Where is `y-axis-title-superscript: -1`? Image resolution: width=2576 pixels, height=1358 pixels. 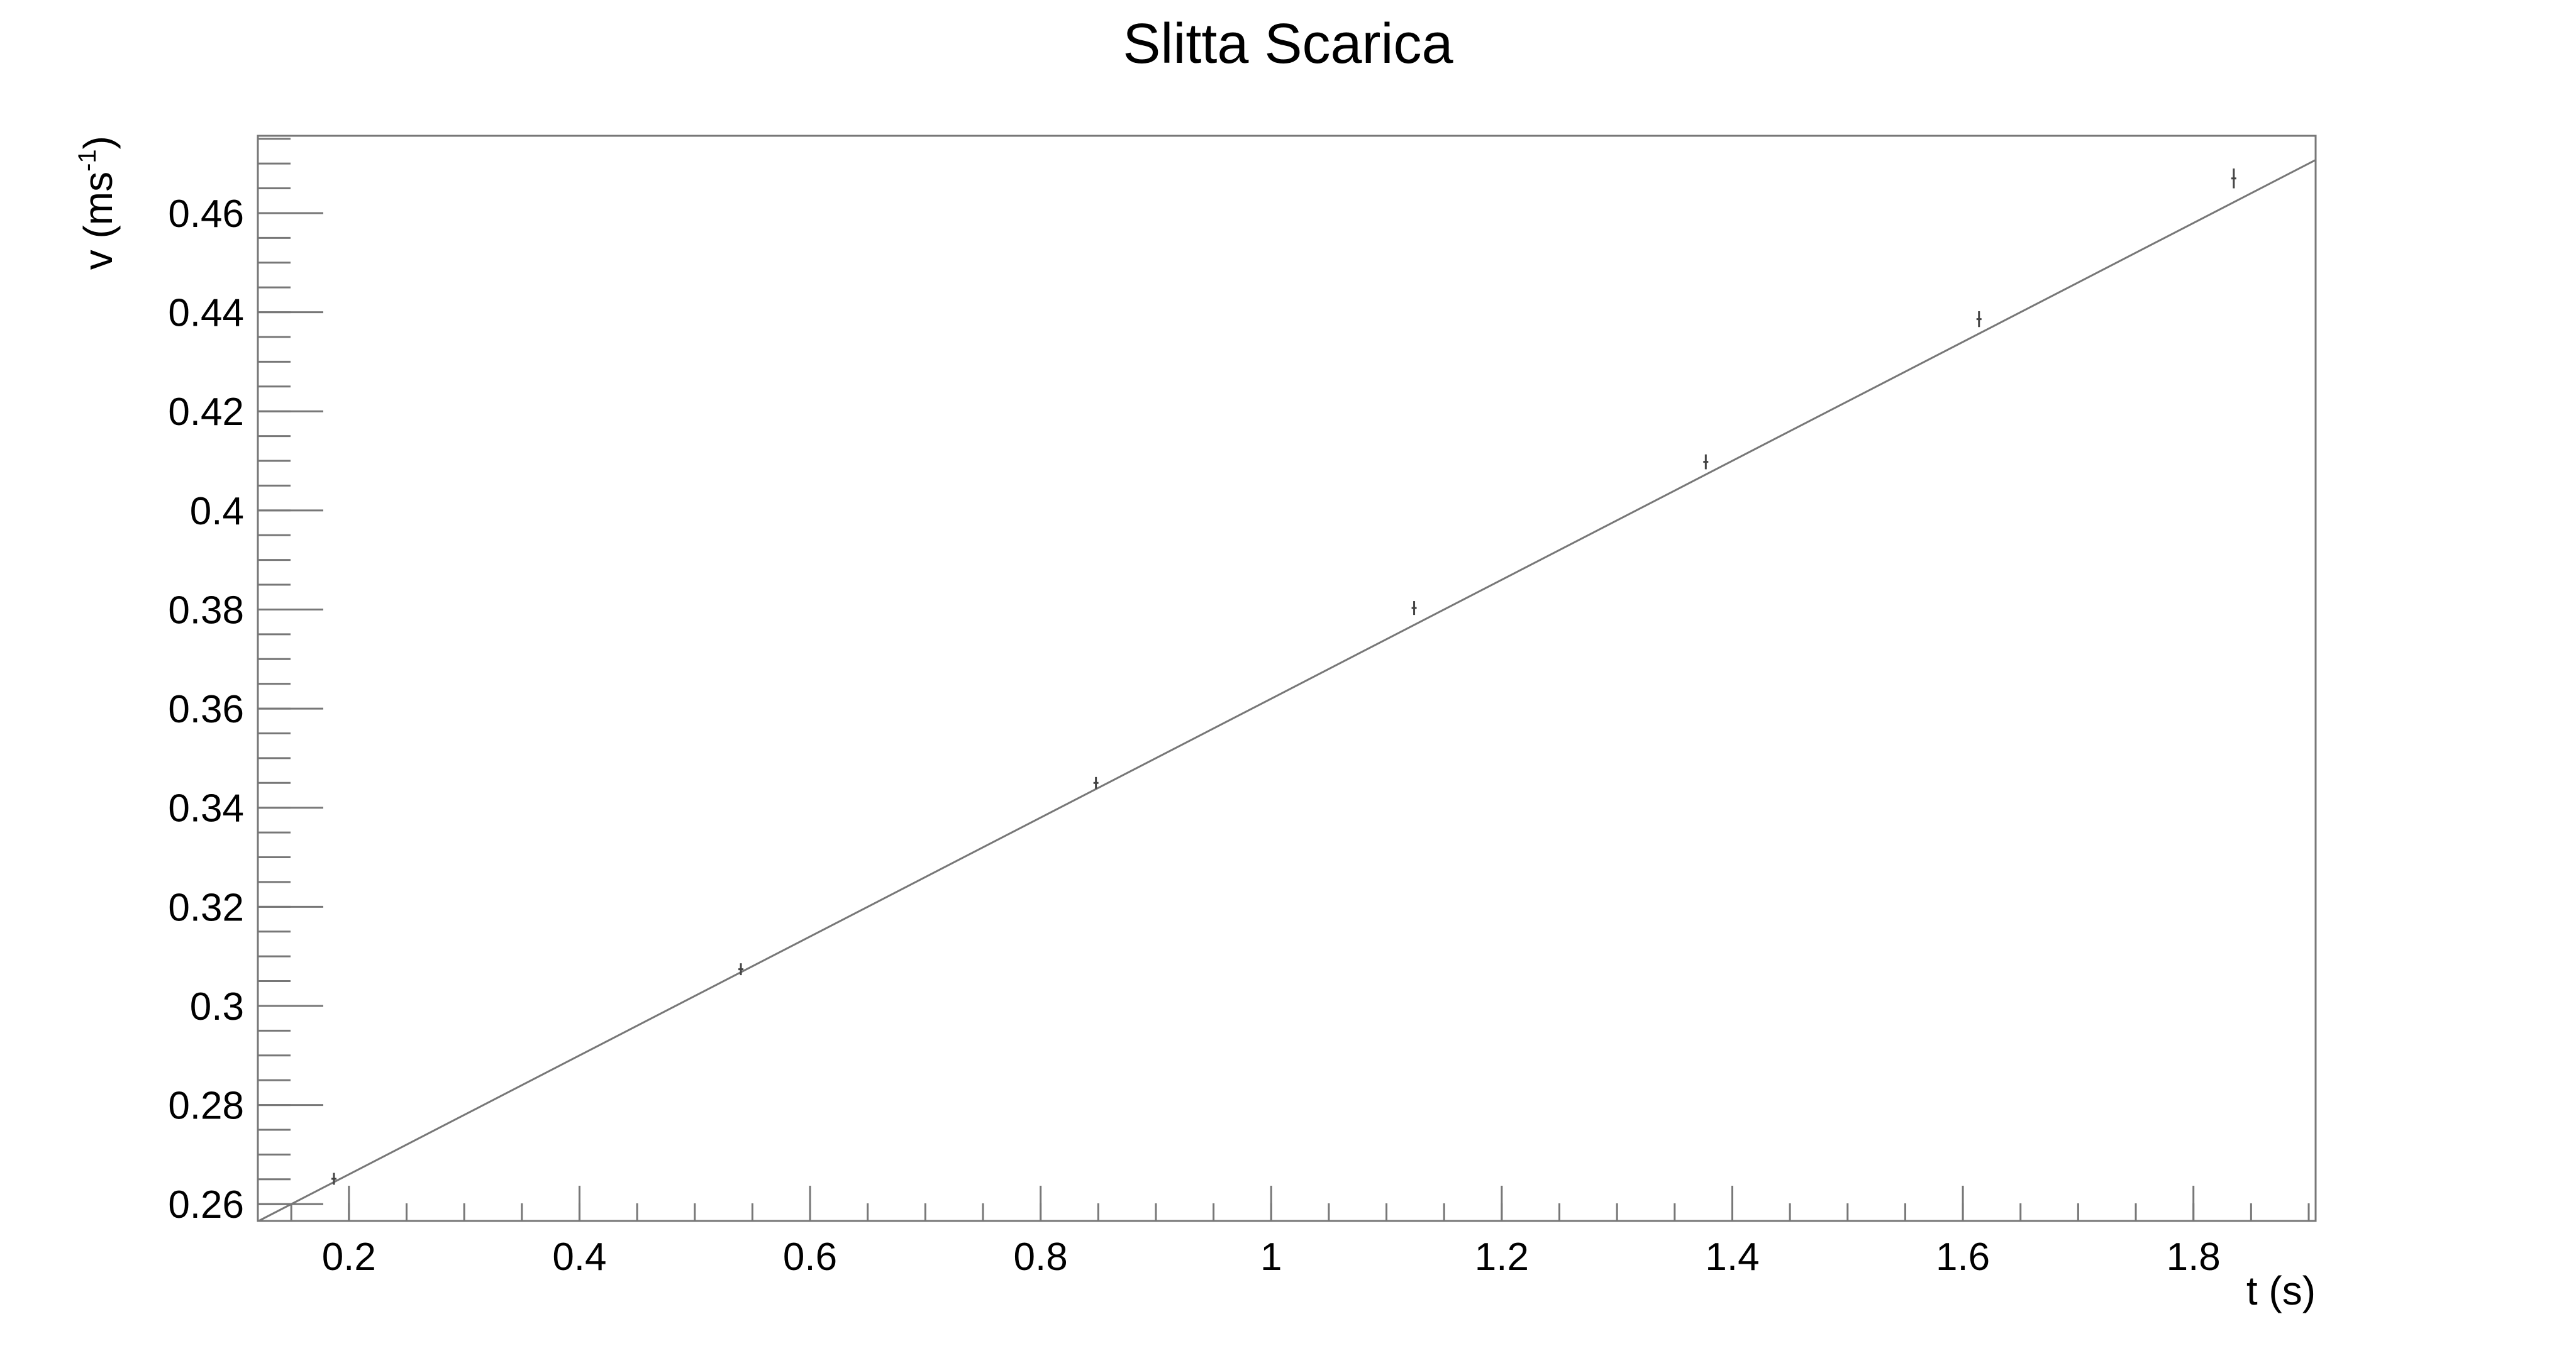
y-axis-title-superscript: -1 is located at coordinates (87, 160).